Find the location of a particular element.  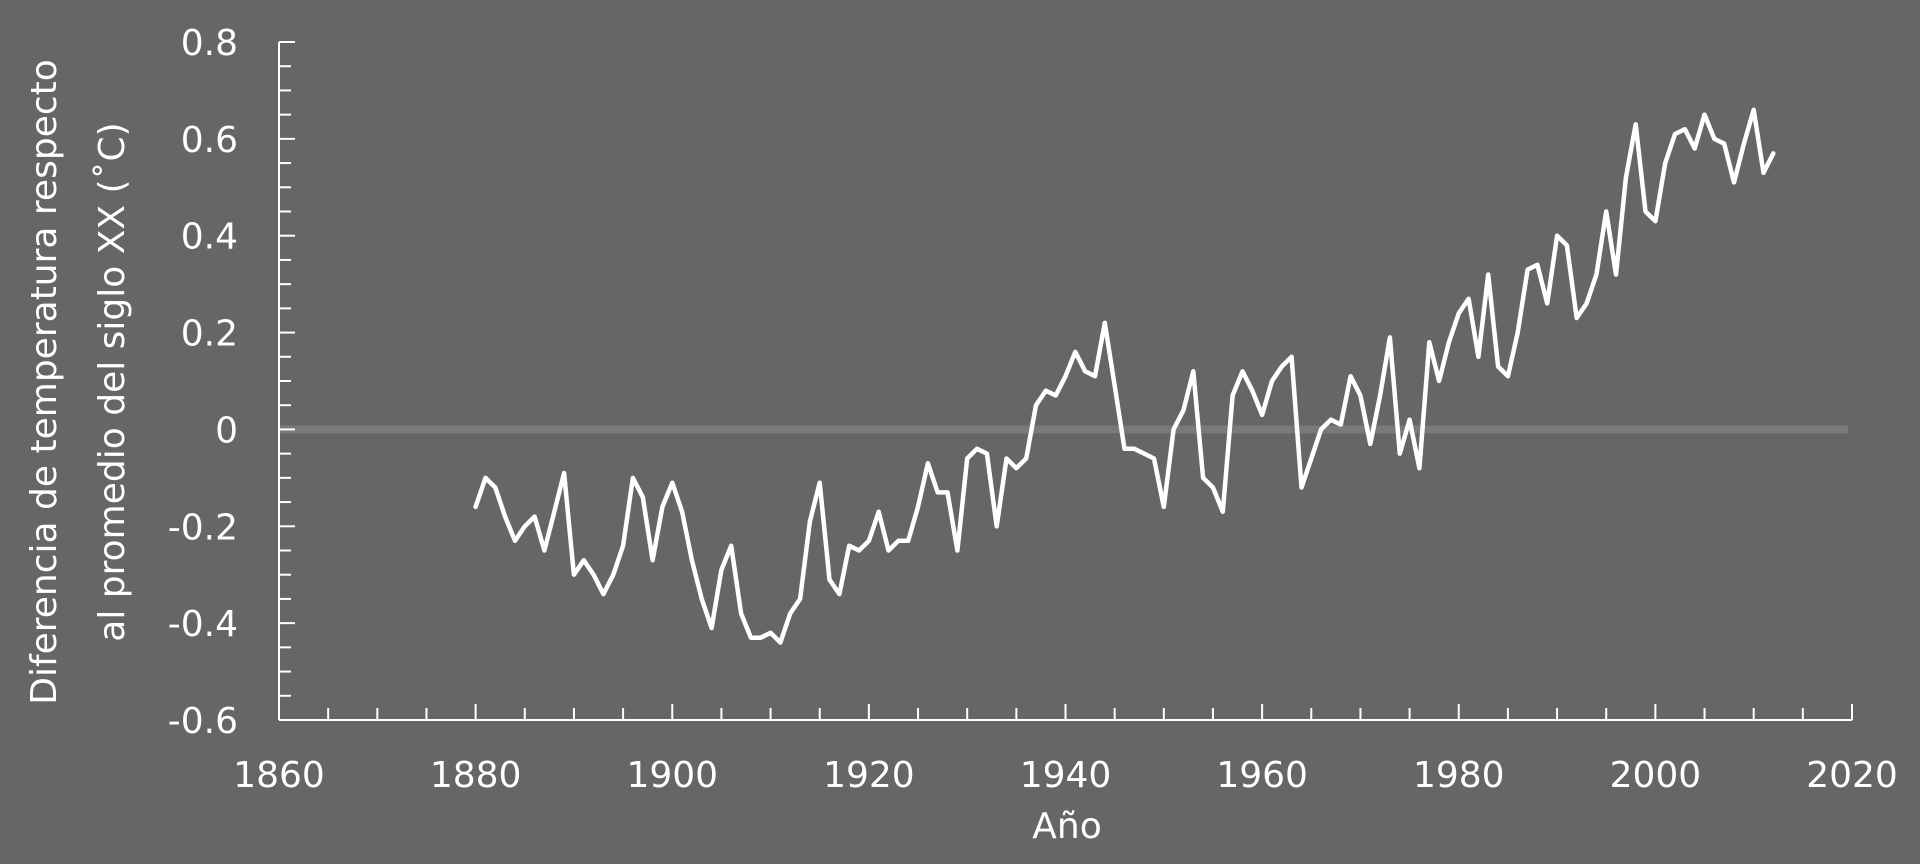

y-axis-title-line-2: al promedio del siglo XX (˚C) is located at coordinates (112, 381).